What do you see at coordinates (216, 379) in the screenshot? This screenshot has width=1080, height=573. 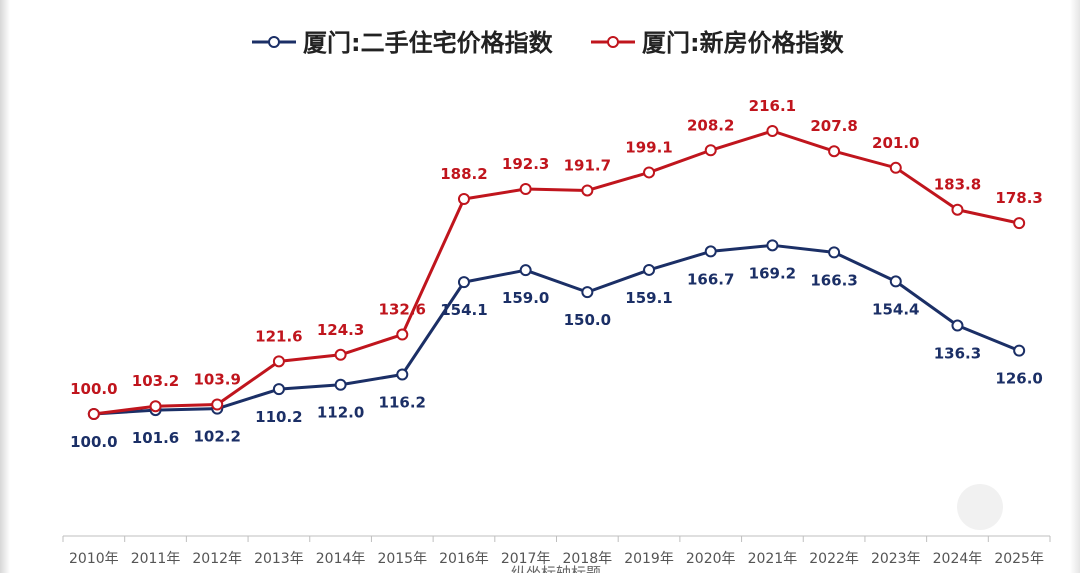 I see `new-home-data-label: 103.9` at bounding box center [216, 379].